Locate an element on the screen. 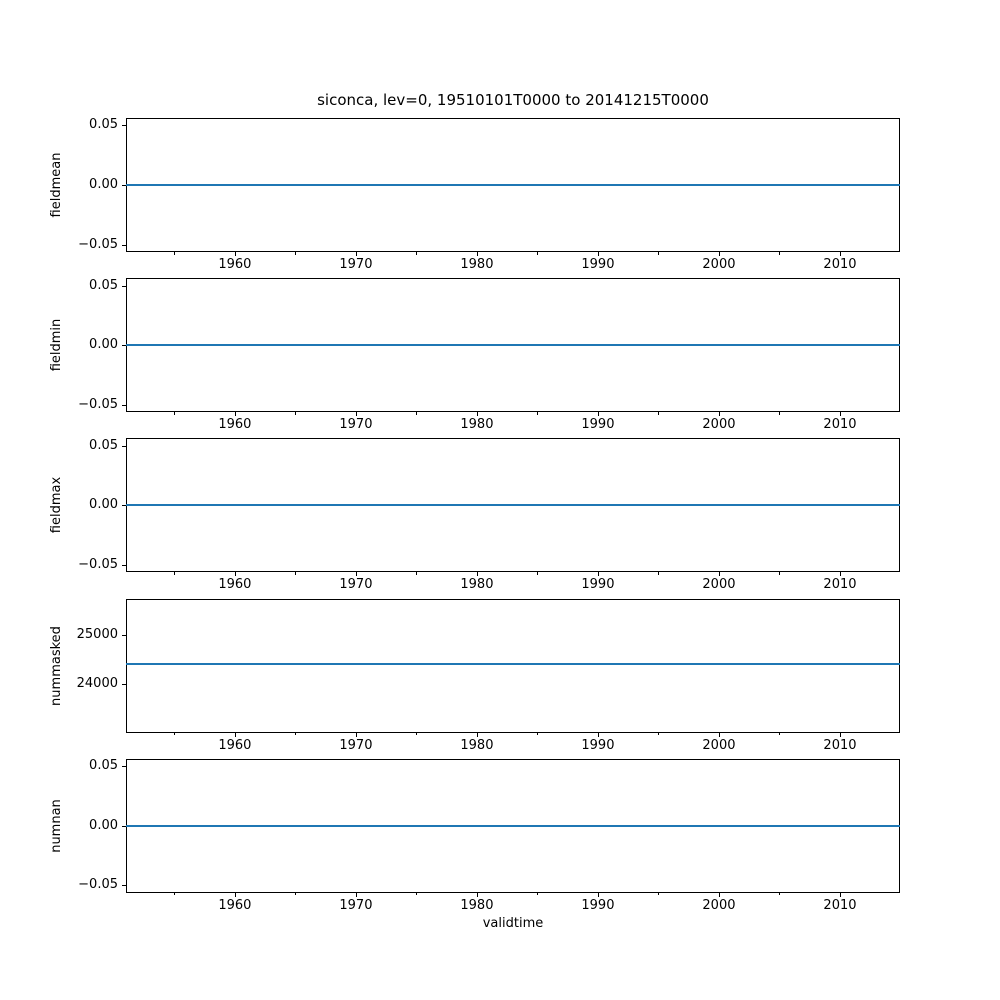  subplot-axes-nummasked is located at coordinates (513, 665).